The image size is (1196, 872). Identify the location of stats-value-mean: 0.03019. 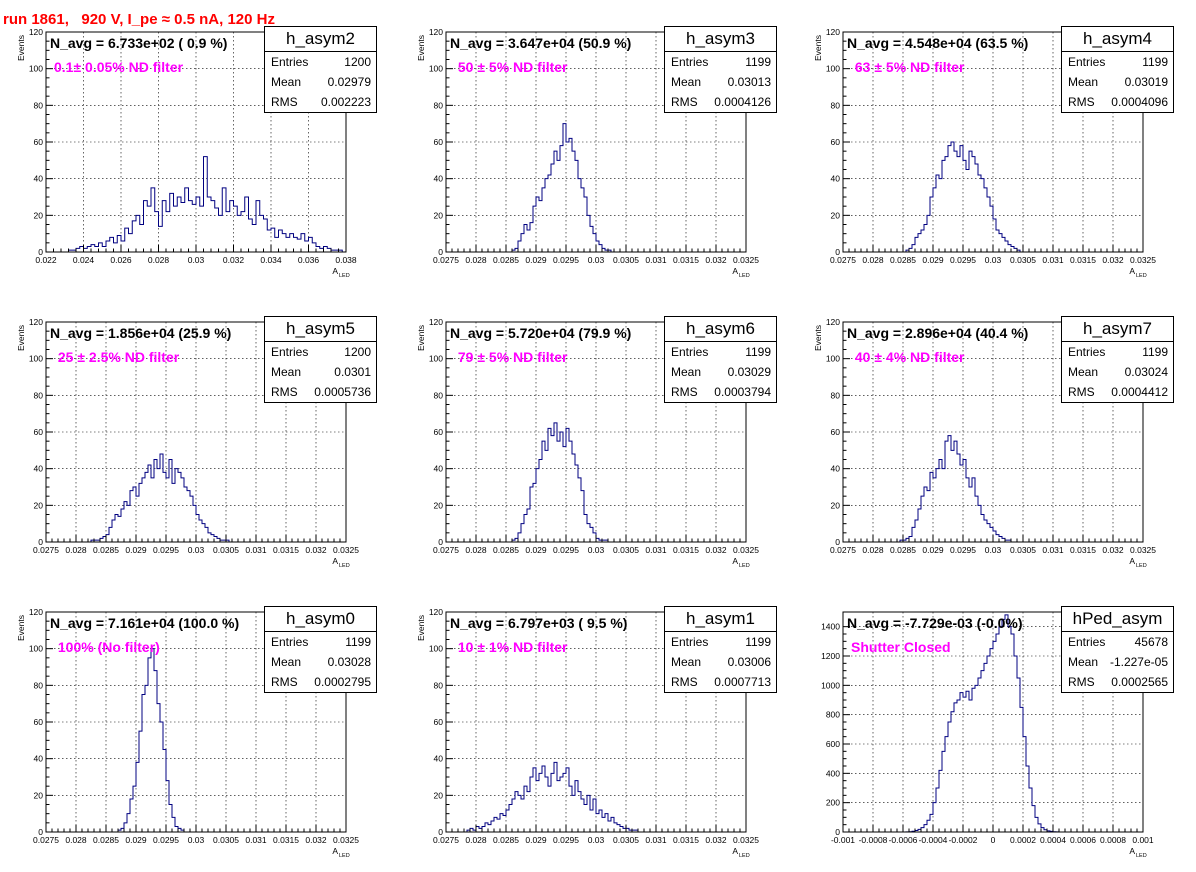
(1146, 82).